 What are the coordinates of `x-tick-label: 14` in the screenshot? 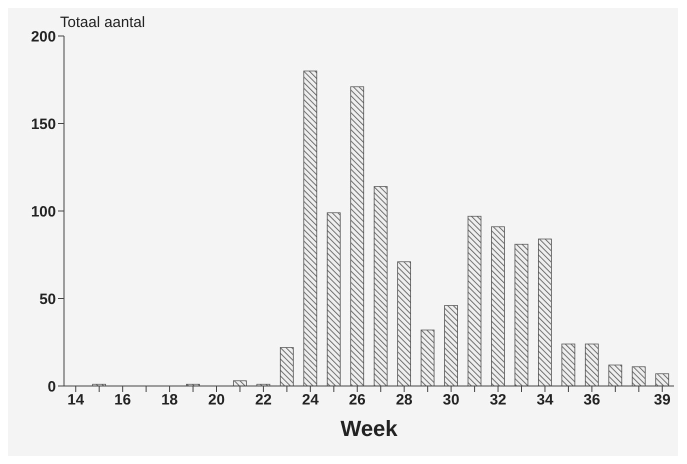 It's located at (76, 400).